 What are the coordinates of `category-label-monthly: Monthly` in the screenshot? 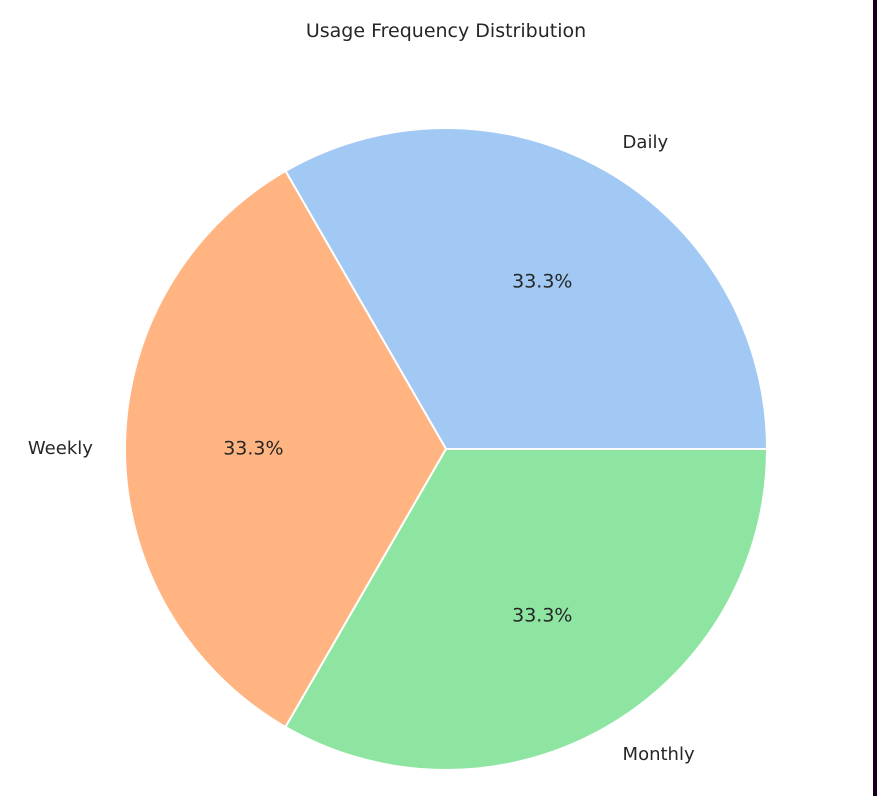 It's located at (659, 754).